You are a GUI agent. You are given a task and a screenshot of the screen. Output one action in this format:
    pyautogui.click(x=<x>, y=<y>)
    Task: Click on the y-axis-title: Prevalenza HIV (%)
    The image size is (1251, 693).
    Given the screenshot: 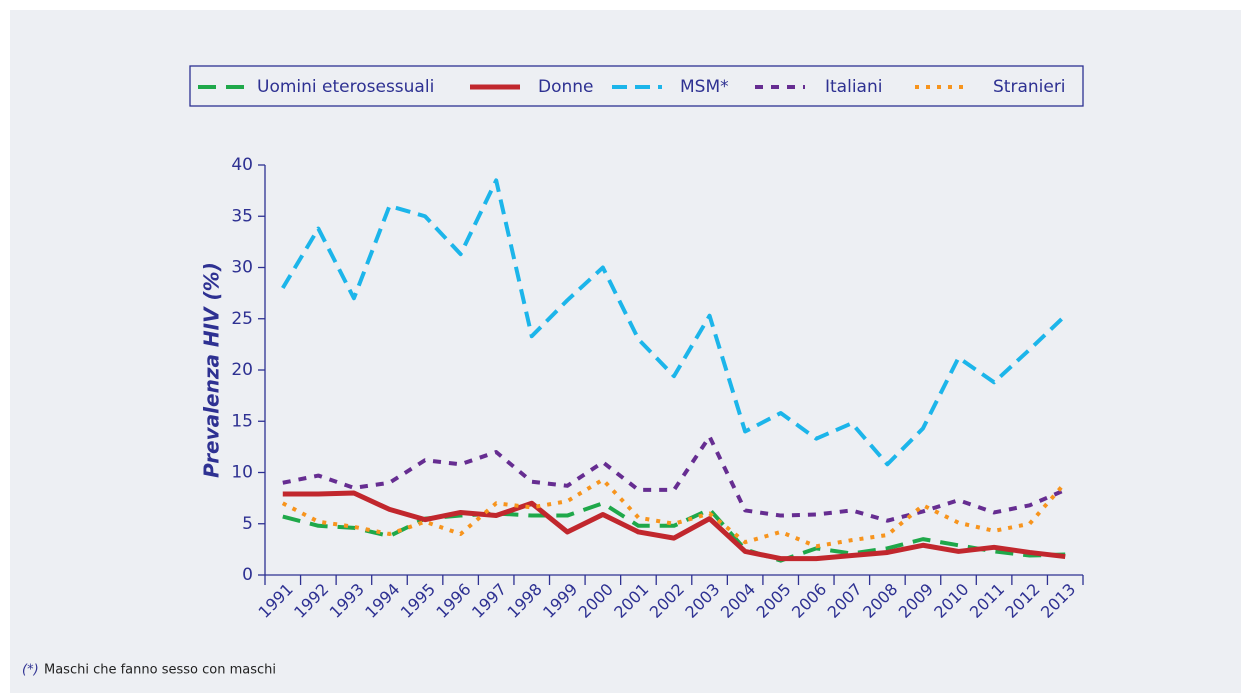 What is the action you would take?
    pyautogui.click(x=212, y=370)
    